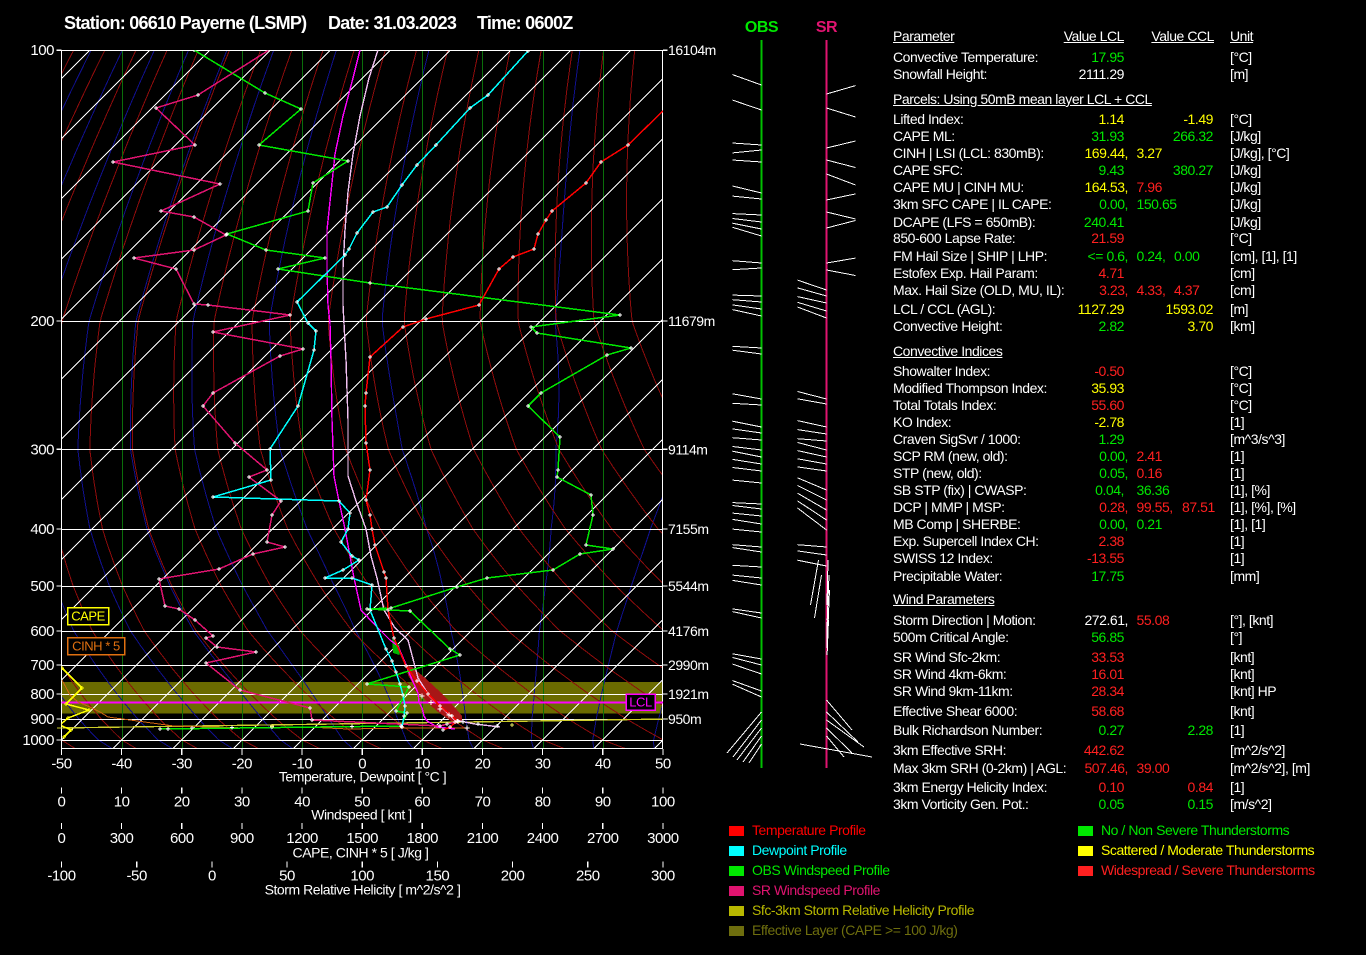  I want to click on svg-text: 11679m, so click(691, 321).